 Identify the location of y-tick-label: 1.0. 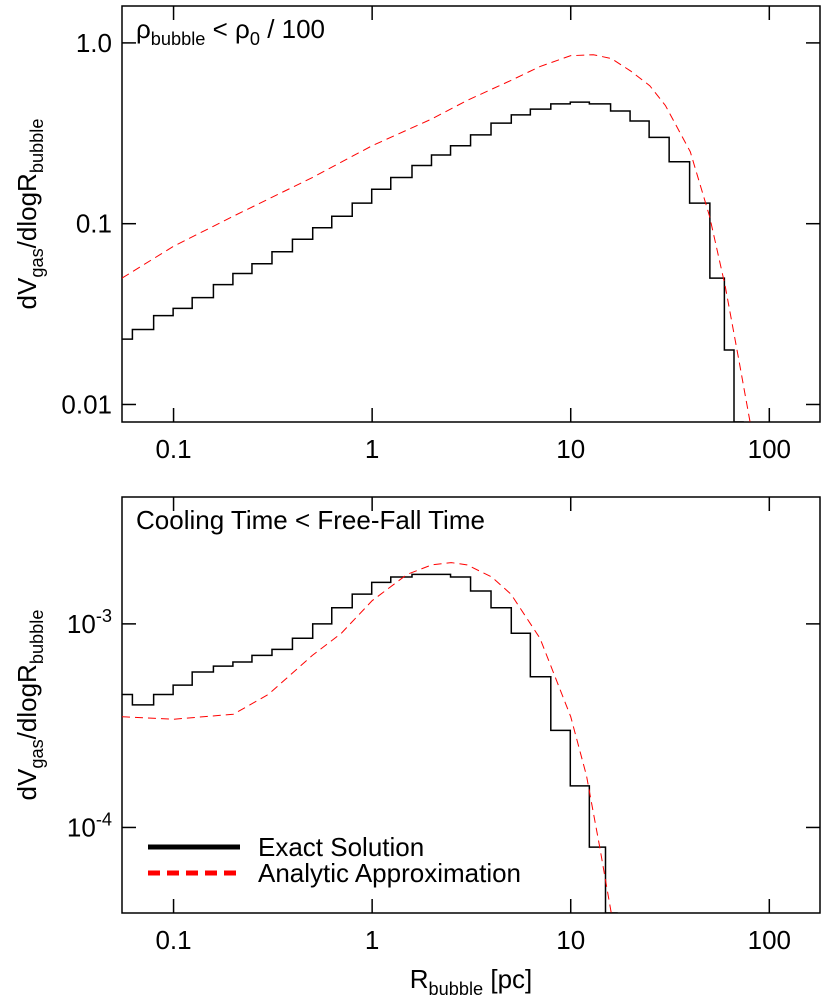
(94, 43).